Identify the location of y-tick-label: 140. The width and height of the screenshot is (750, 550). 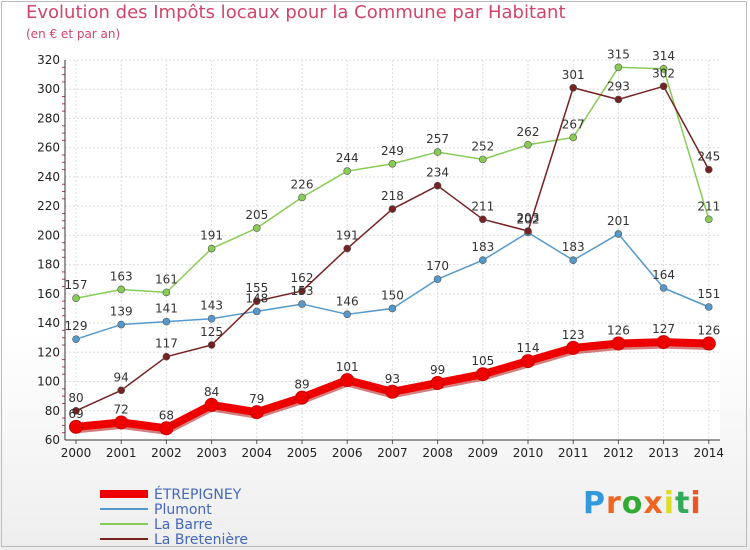
(48, 323).